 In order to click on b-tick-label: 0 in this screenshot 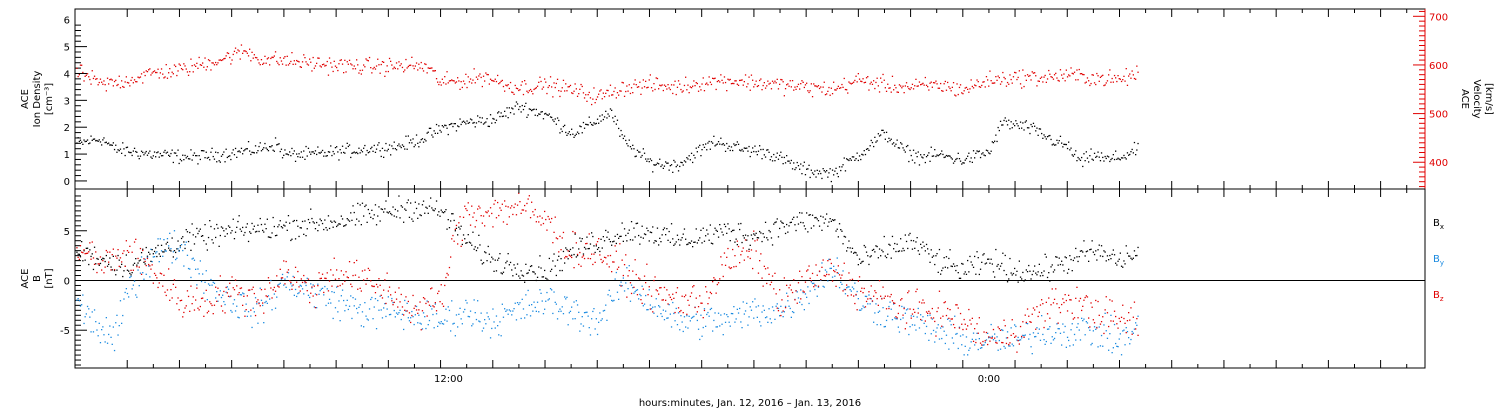, I will do `click(67, 281)`.